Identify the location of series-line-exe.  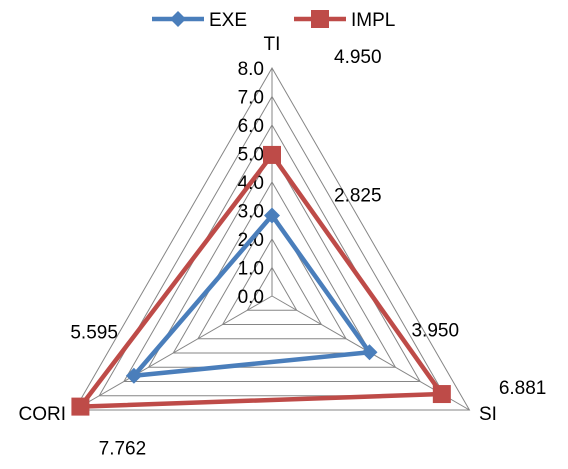
(251, 295).